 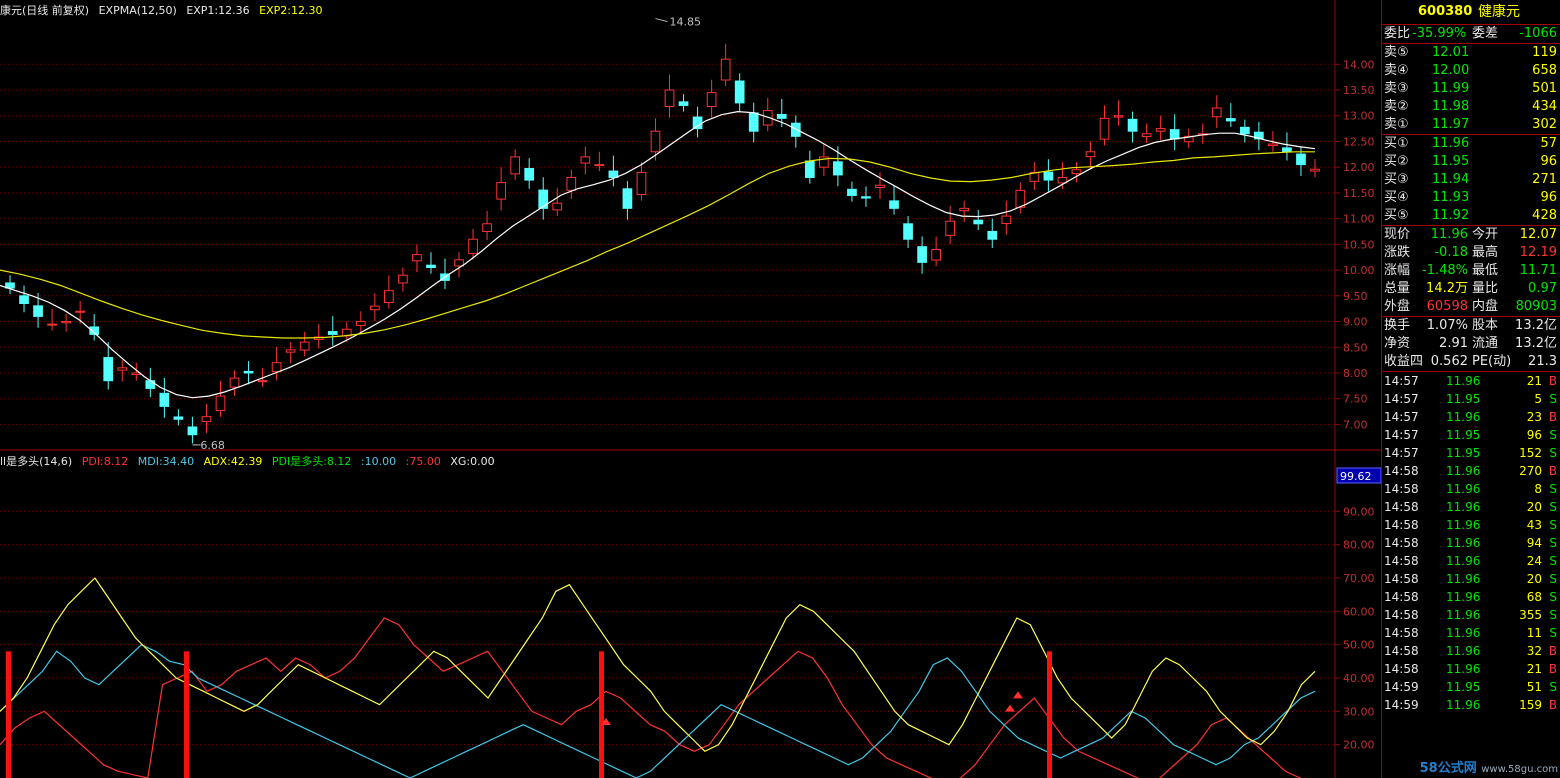 I want to click on tick-row: 14:58 11.96 20 S, so click(x=1471, y=579).